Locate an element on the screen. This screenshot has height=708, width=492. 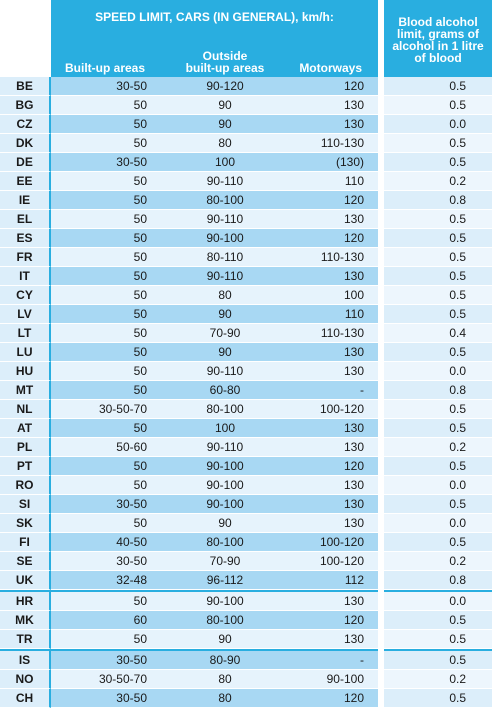
outside-header: Outside built-up areas is located at coordinates (225, 54).